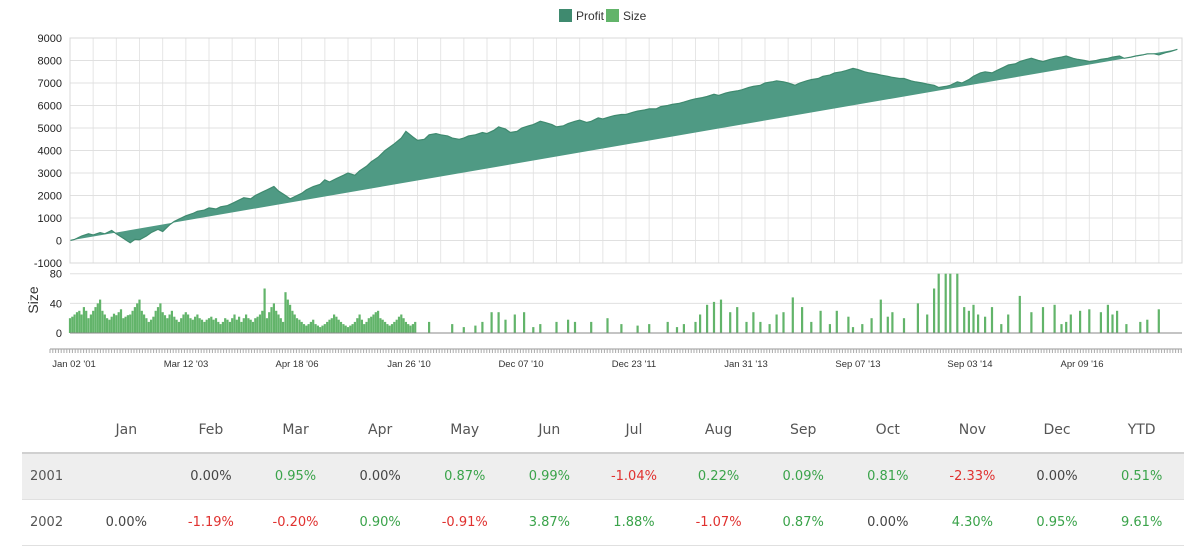 The height and width of the screenshot is (548, 1200). Describe the element at coordinates (612, 15) in the screenshot. I see `legend-swatch-size` at that location.